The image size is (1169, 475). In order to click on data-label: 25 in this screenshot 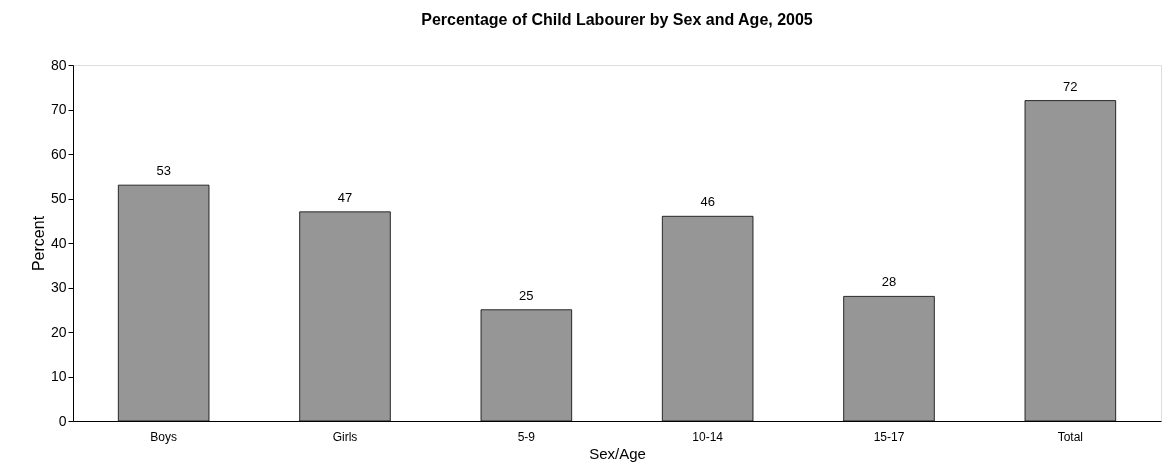, I will do `click(526, 295)`.